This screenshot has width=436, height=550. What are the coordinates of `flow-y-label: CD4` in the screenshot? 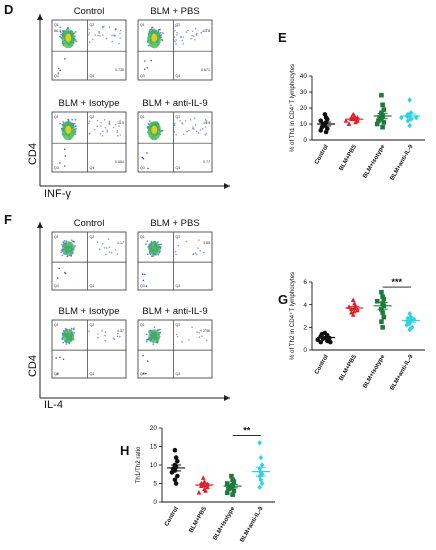 It's located at (33, 366).